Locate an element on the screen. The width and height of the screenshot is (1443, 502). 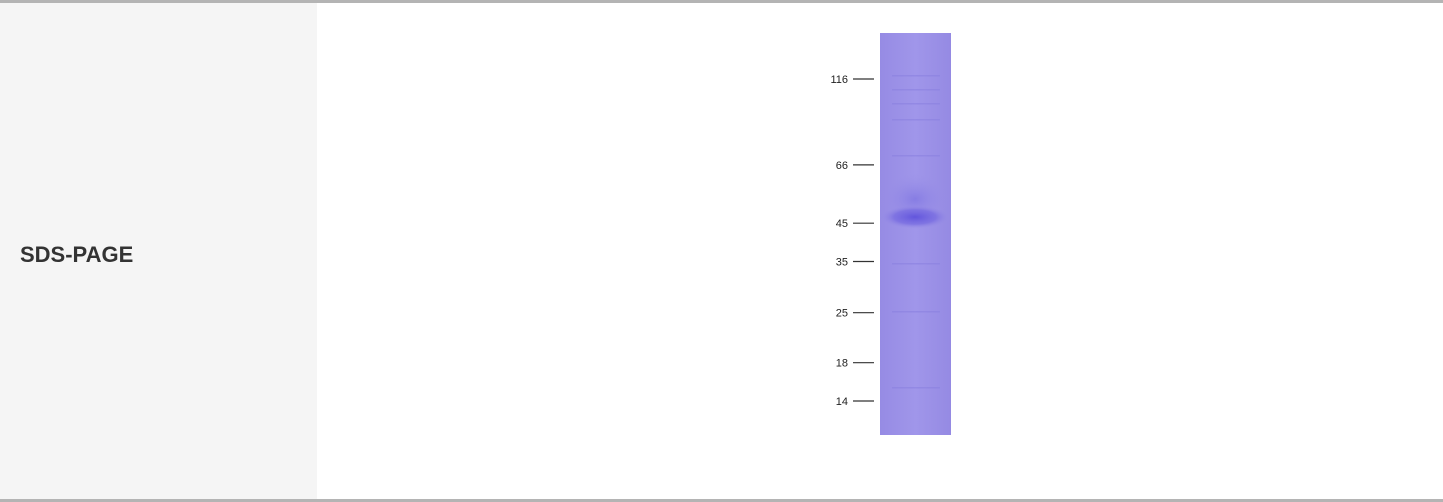
sds-page-gel-image: 116 66 45 35 25 18 14 is located at coordinates (882, 233).